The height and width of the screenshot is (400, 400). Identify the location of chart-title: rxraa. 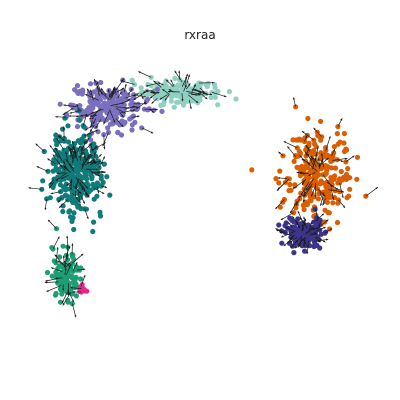
(200, 35).